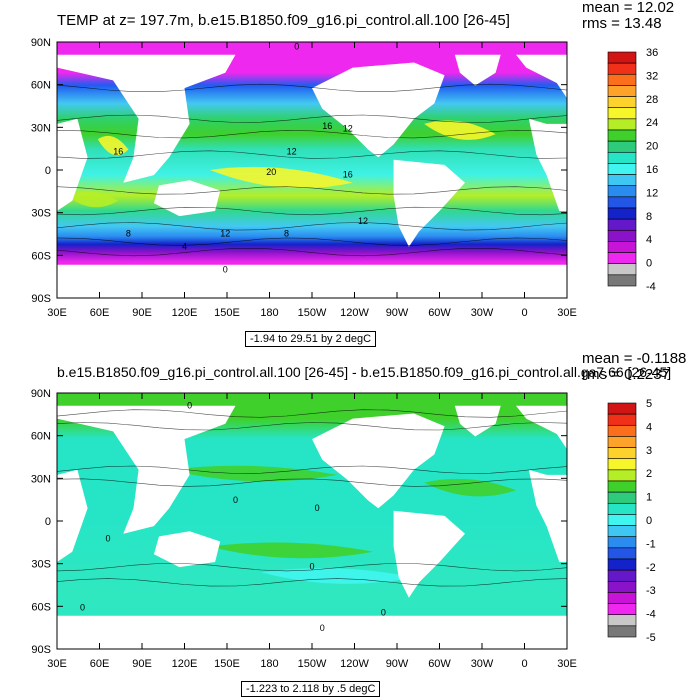 The height and width of the screenshot is (700, 700). Describe the element at coordinates (626, 374) in the screenshot. I see `bottom-rms-label: rms = 0.2237` at that location.